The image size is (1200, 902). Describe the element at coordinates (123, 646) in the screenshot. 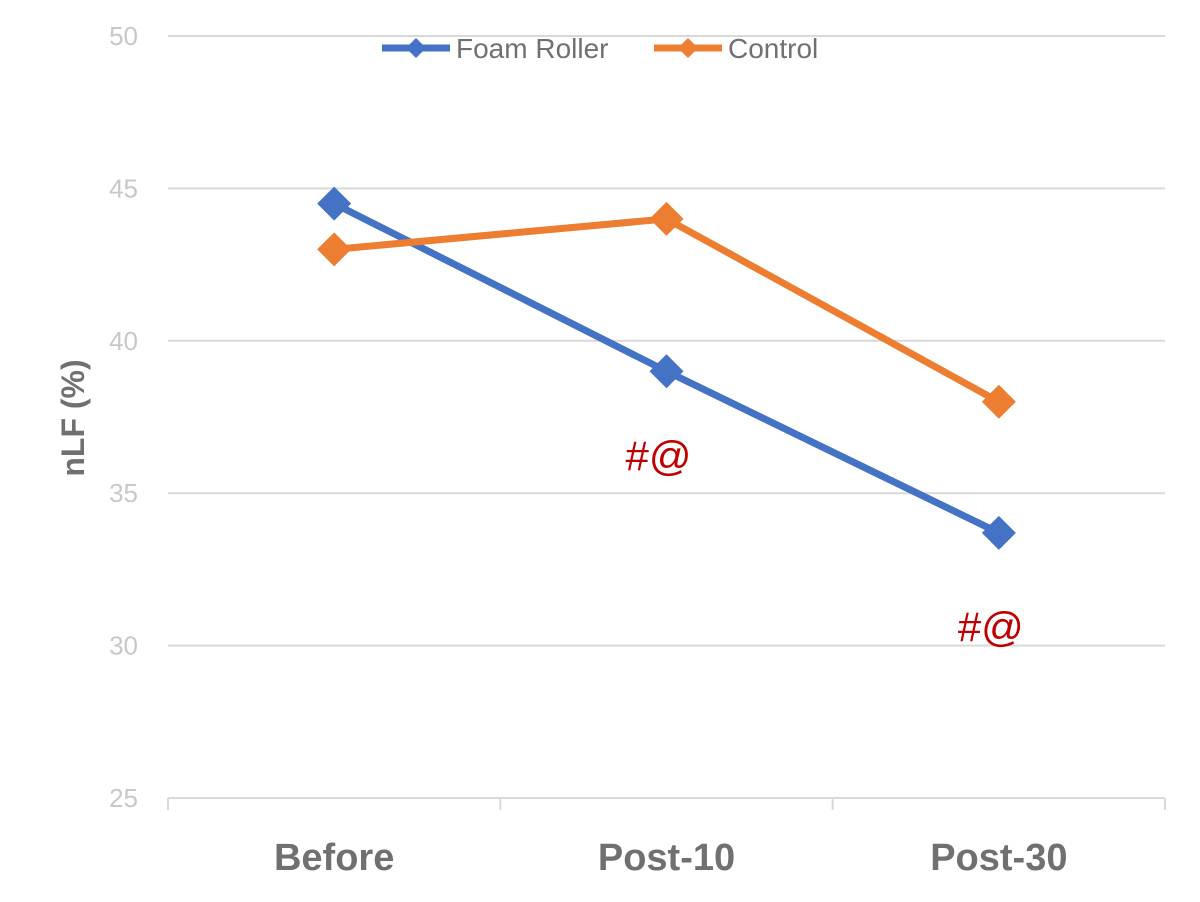

I see `y-tick-label: 30` at that location.